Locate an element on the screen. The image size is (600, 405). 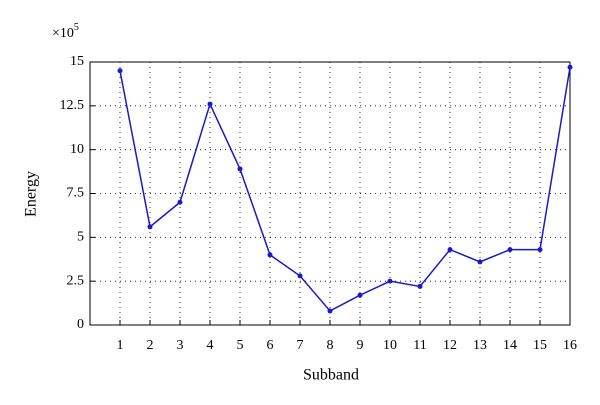
x-tick-label: 15 is located at coordinates (540, 345).